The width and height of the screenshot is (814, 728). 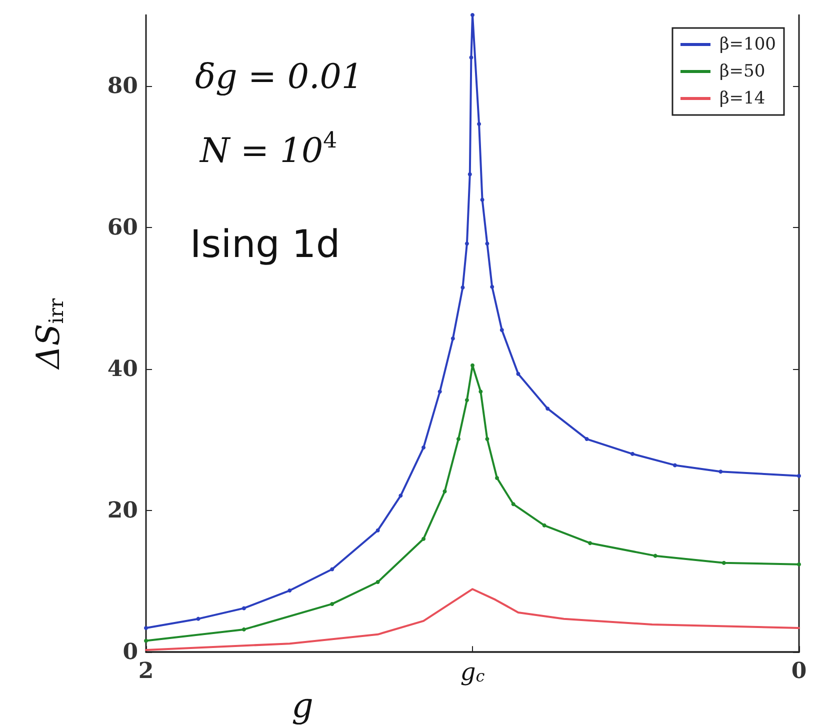 I want to click on y-tick-label: 80, so click(x=122, y=85).